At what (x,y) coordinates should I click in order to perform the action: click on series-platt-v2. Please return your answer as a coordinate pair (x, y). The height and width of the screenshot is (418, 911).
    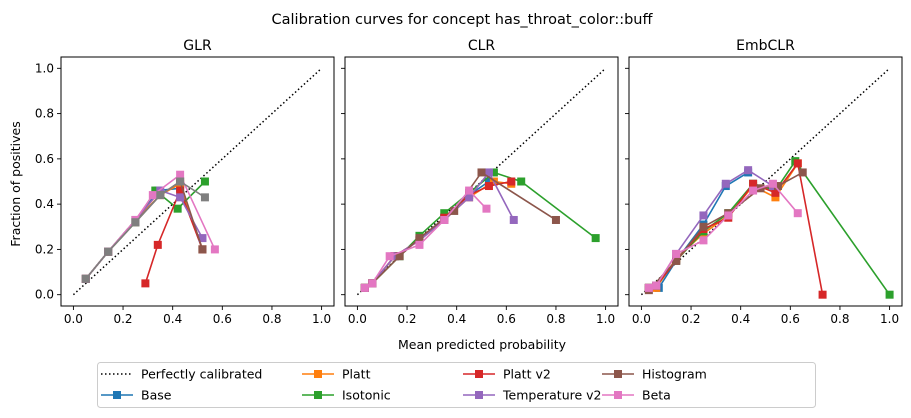
    Looking at the image, I should click on (438, 234).